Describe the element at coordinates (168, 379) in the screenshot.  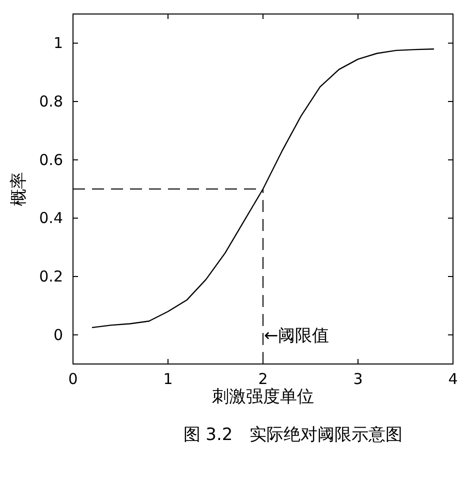
I see `x-tick-label: 1` at that location.